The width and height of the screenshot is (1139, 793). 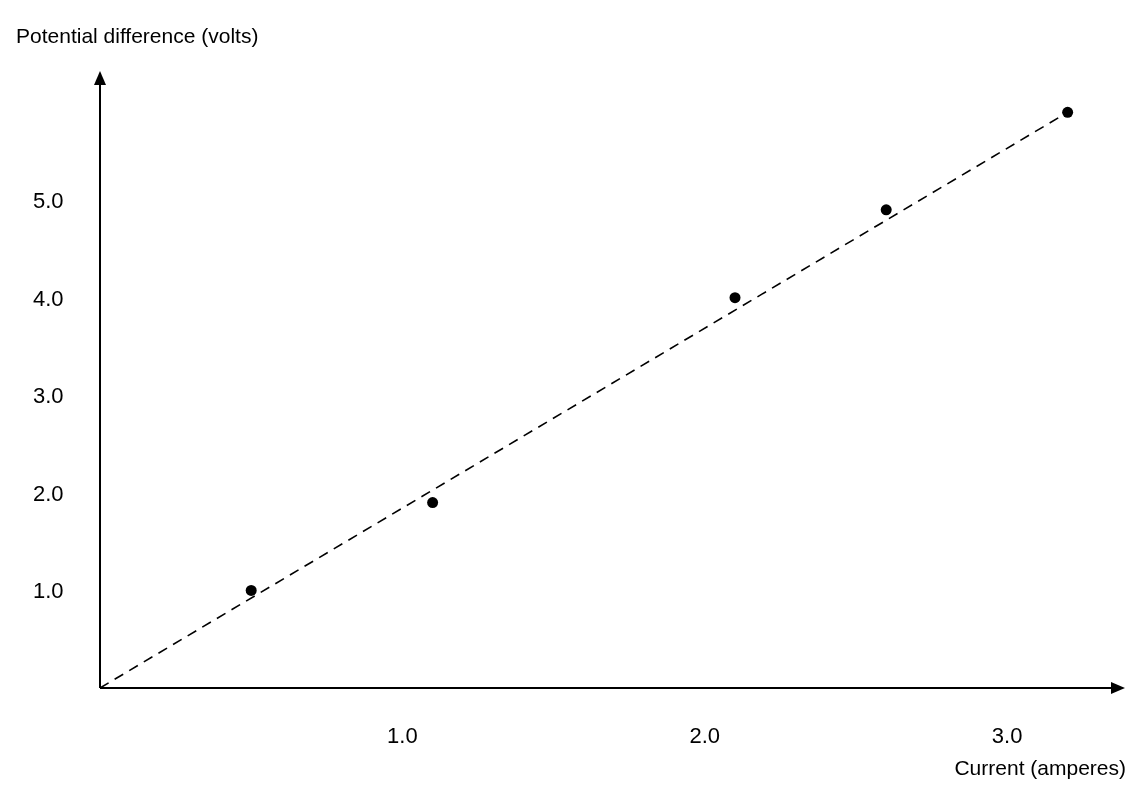 I want to click on y-tick-label: 4.0, so click(x=48, y=298).